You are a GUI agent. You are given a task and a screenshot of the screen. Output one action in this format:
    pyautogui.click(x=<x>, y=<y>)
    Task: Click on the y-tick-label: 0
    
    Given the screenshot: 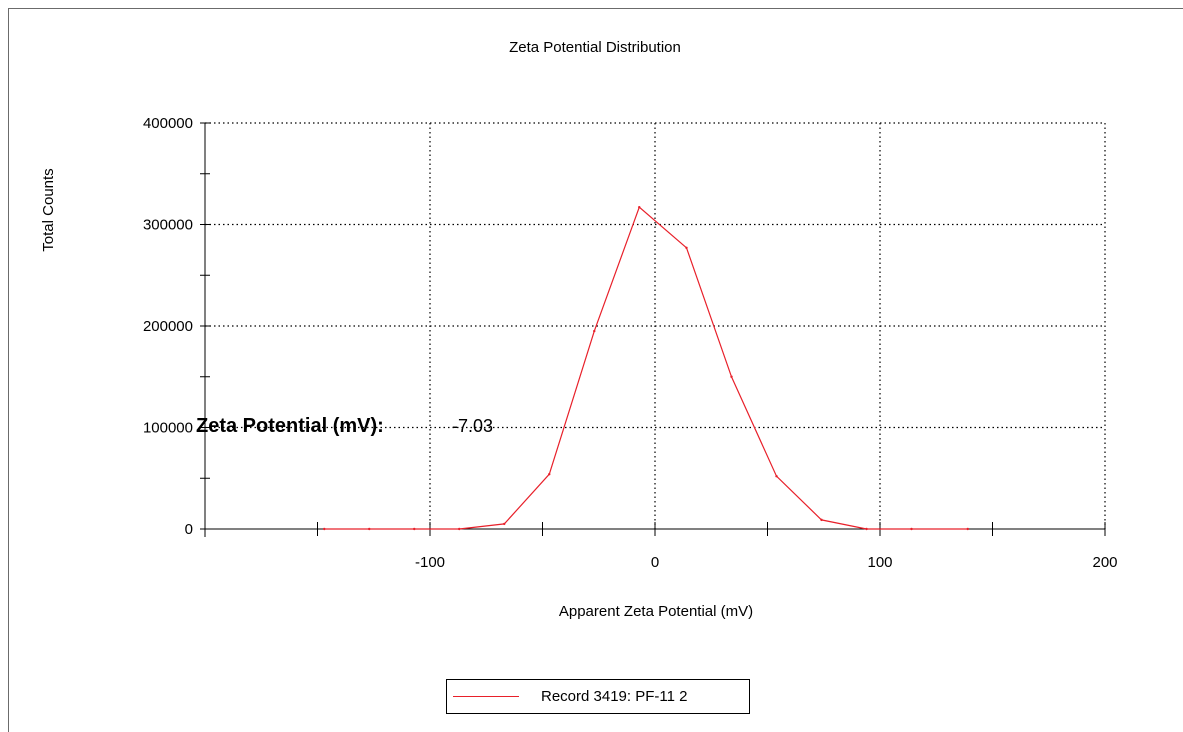 What is the action you would take?
    pyautogui.click(x=189, y=529)
    